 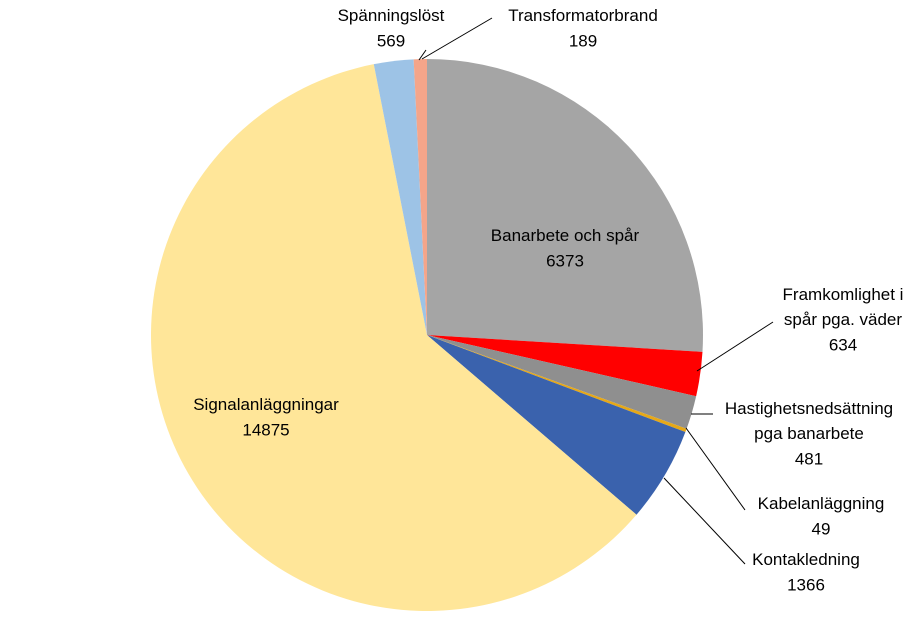 What do you see at coordinates (565, 260) in the screenshot?
I see `value-label: 6373` at bounding box center [565, 260].